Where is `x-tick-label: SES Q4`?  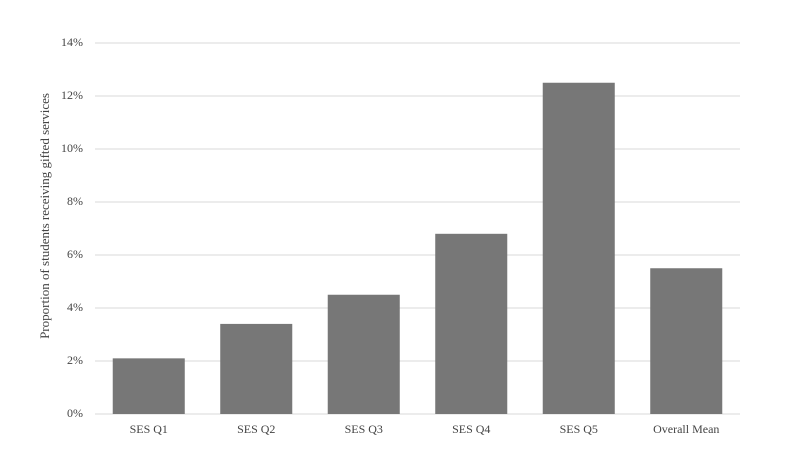
x-tick-label: SES Q4 is located at coordinates (471, 429).